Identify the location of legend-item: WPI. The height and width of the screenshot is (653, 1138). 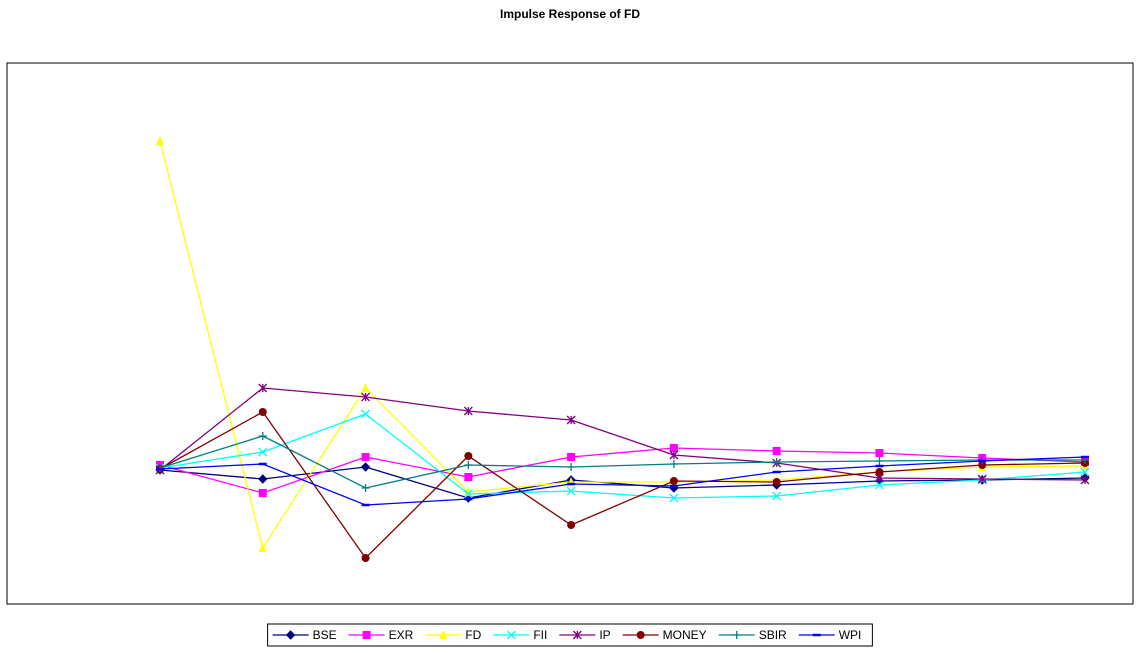
(830, 635).